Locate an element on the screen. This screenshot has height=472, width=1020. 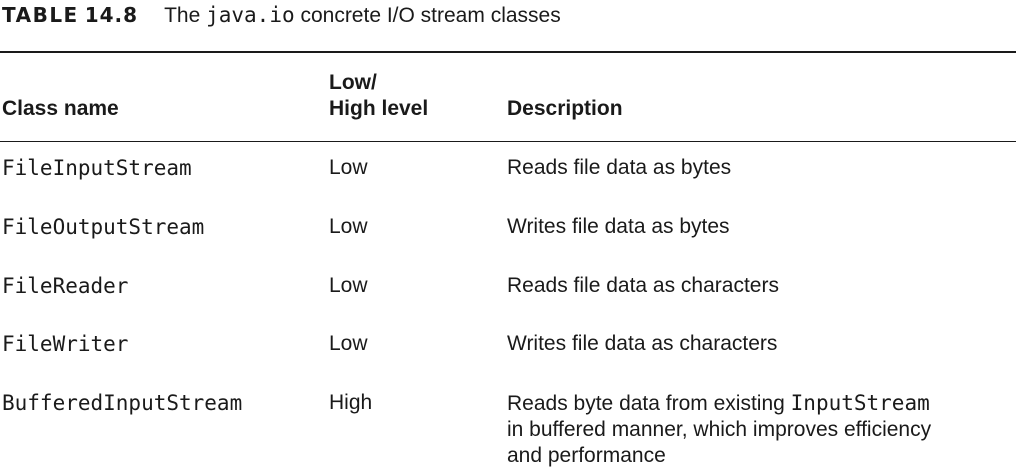
description-cell: Reads file data as bytes is located at coordinates (619, 167).